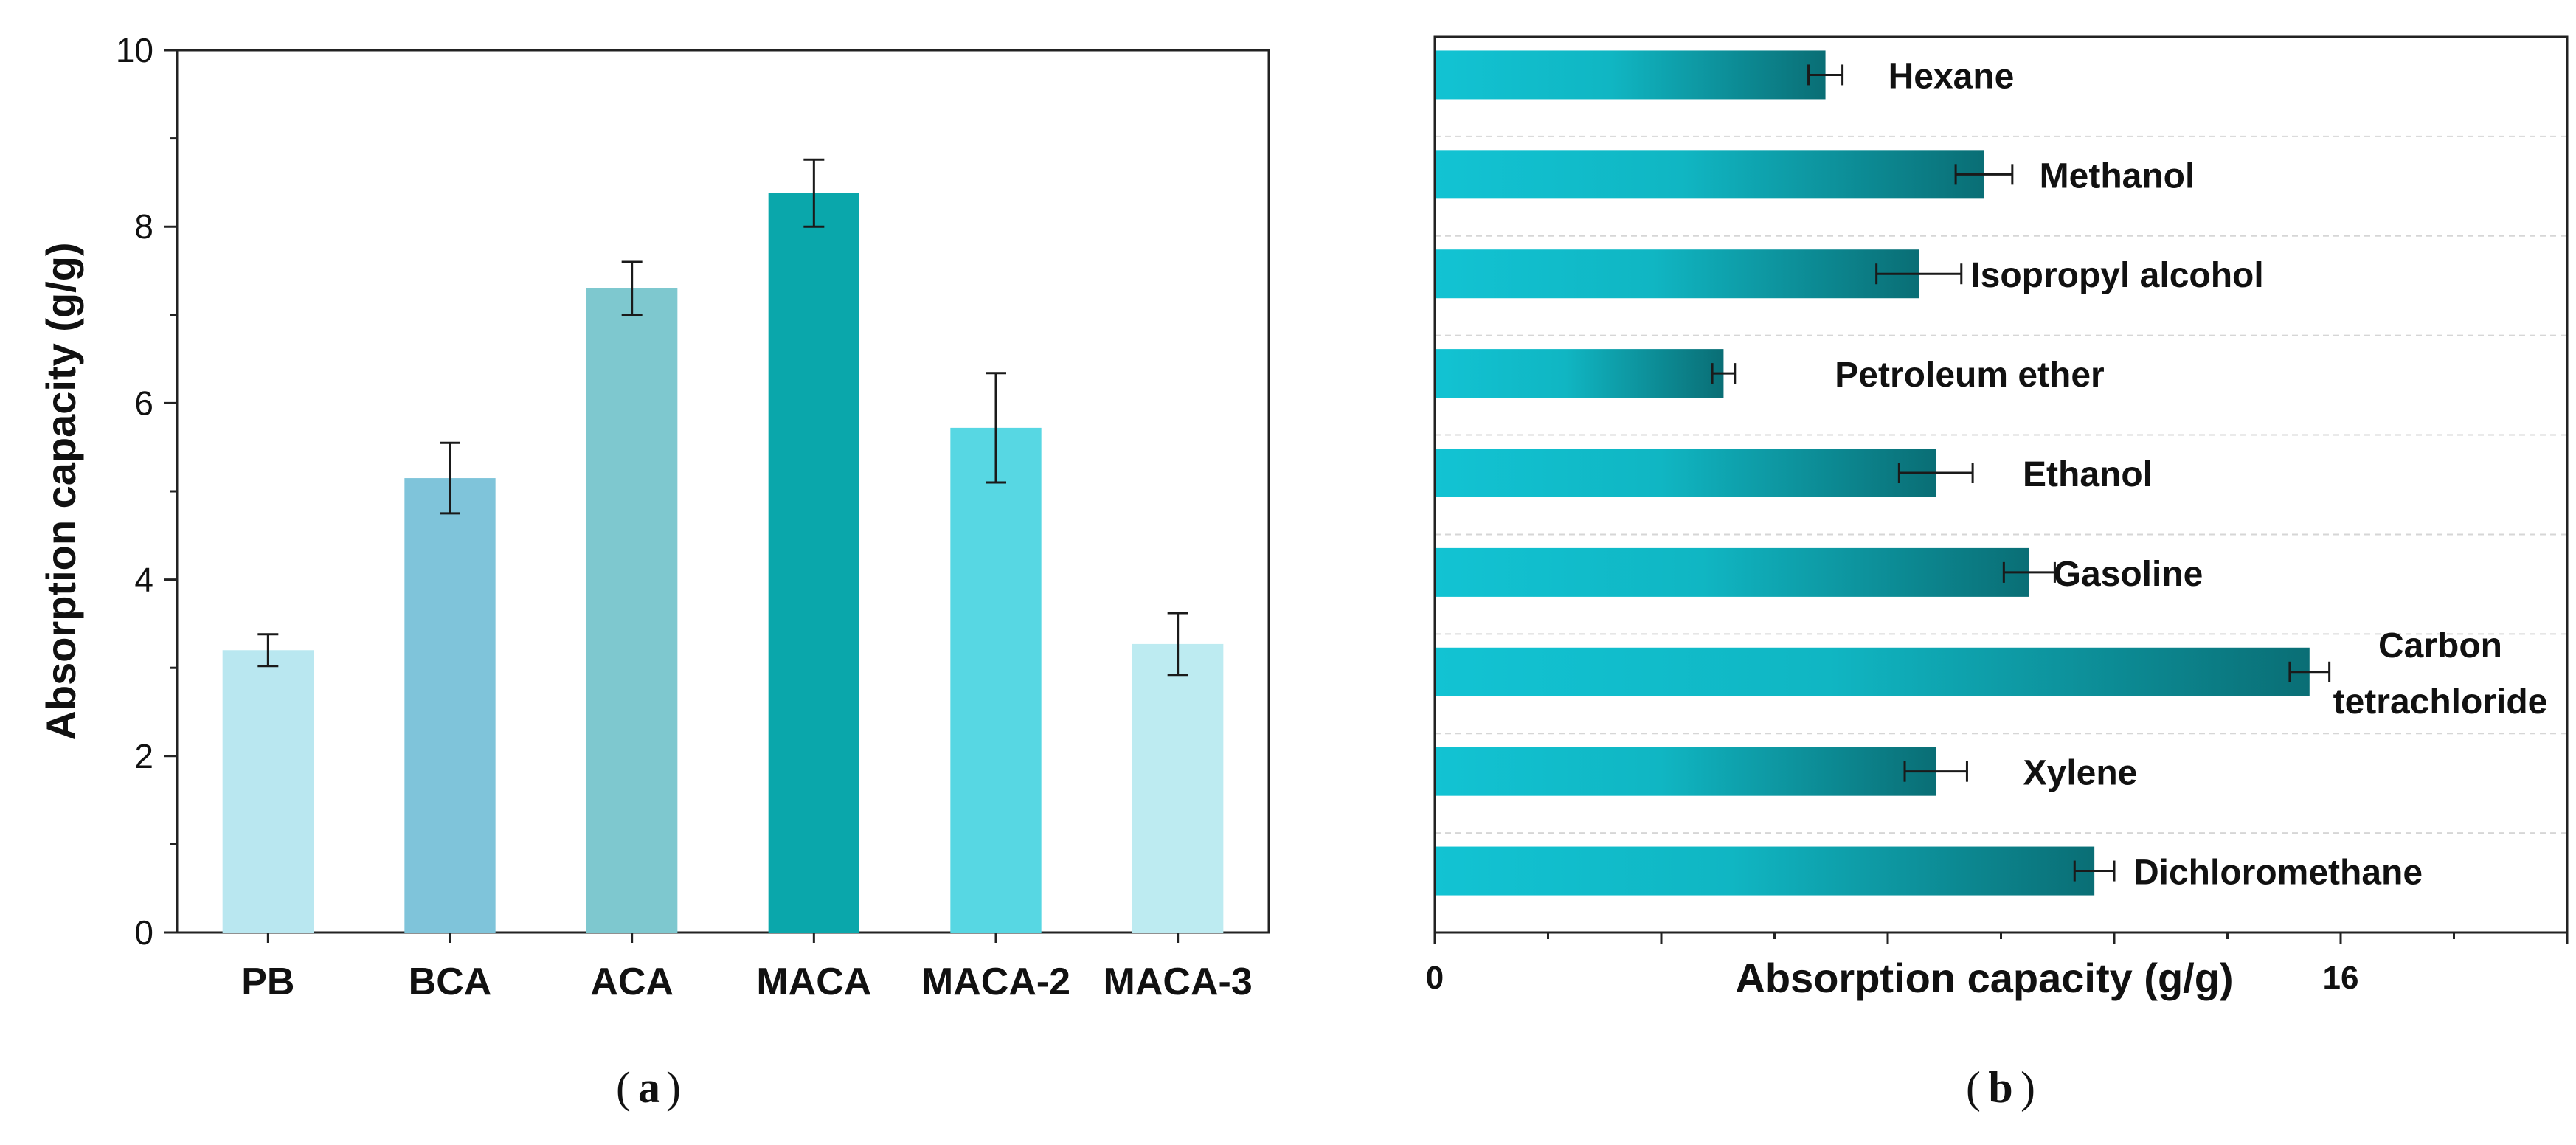  What do you see at coordinates (61, 491) in the screenshot?
I see `y-axis-label-a: Absorption capacity (g/g)` at bounding box center [61, 491].